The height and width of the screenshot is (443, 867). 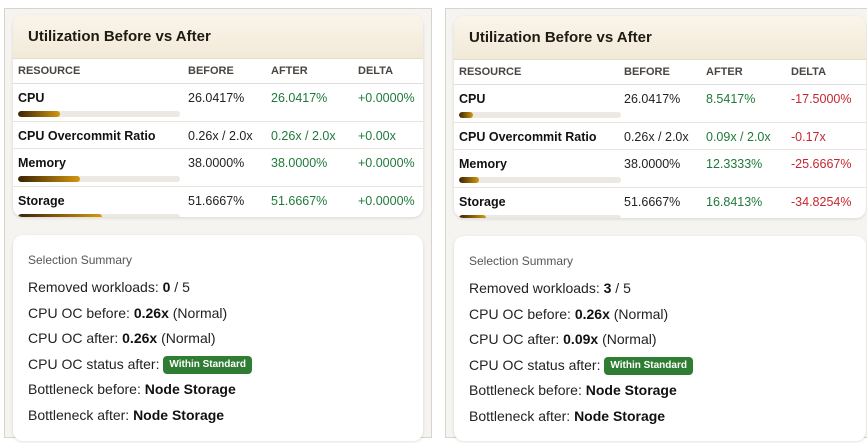 I want to click on after-value: 8.5417%, so click(x=731, y=99).